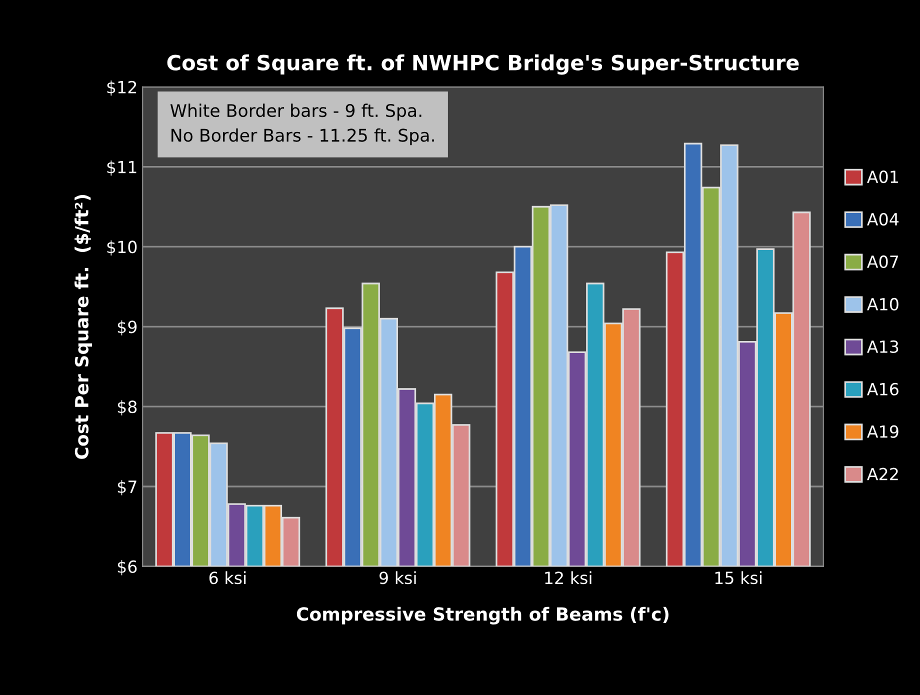  What do you see at coordinates (122, 248) in the screenshot?
I see `y-tick-label: $10` at bounding box center [122, 248].